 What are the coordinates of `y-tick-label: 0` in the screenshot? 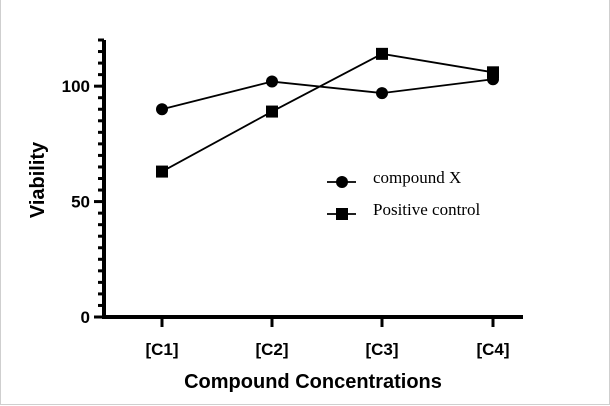 It's located at (85, 317).